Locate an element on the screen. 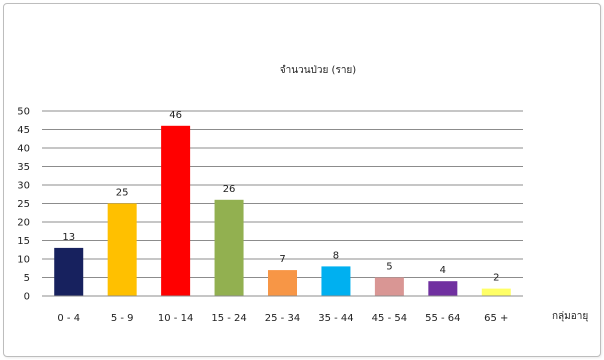 The height and width of the screenshot is (360, 604). y-axis-ticks: 0 5 10 15 20 25 30 35 40 45 50 is located at coordinates (23, 205).